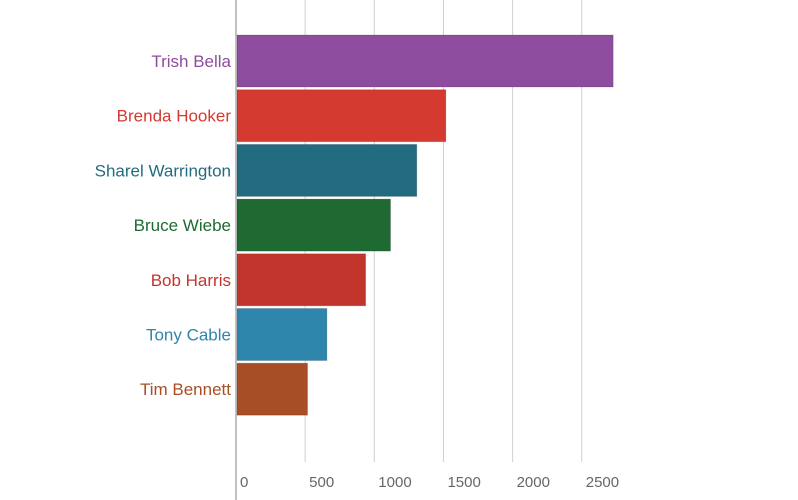 This screenshot has width=798, height=500. What do you see at coordinates (174, 116) in the screenshot?
I see `category-label: Brenda Hooker` at bounding box center [174, 116].